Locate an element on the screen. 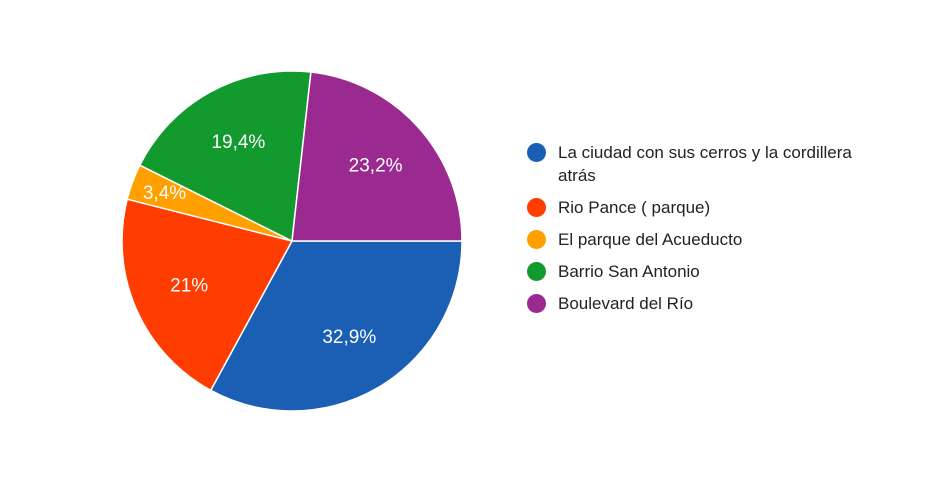 The width and height of the screenshot is (950, 482). legend-item-boulevard-rio: Boulevard del Río is located at coordinates (692, 303).